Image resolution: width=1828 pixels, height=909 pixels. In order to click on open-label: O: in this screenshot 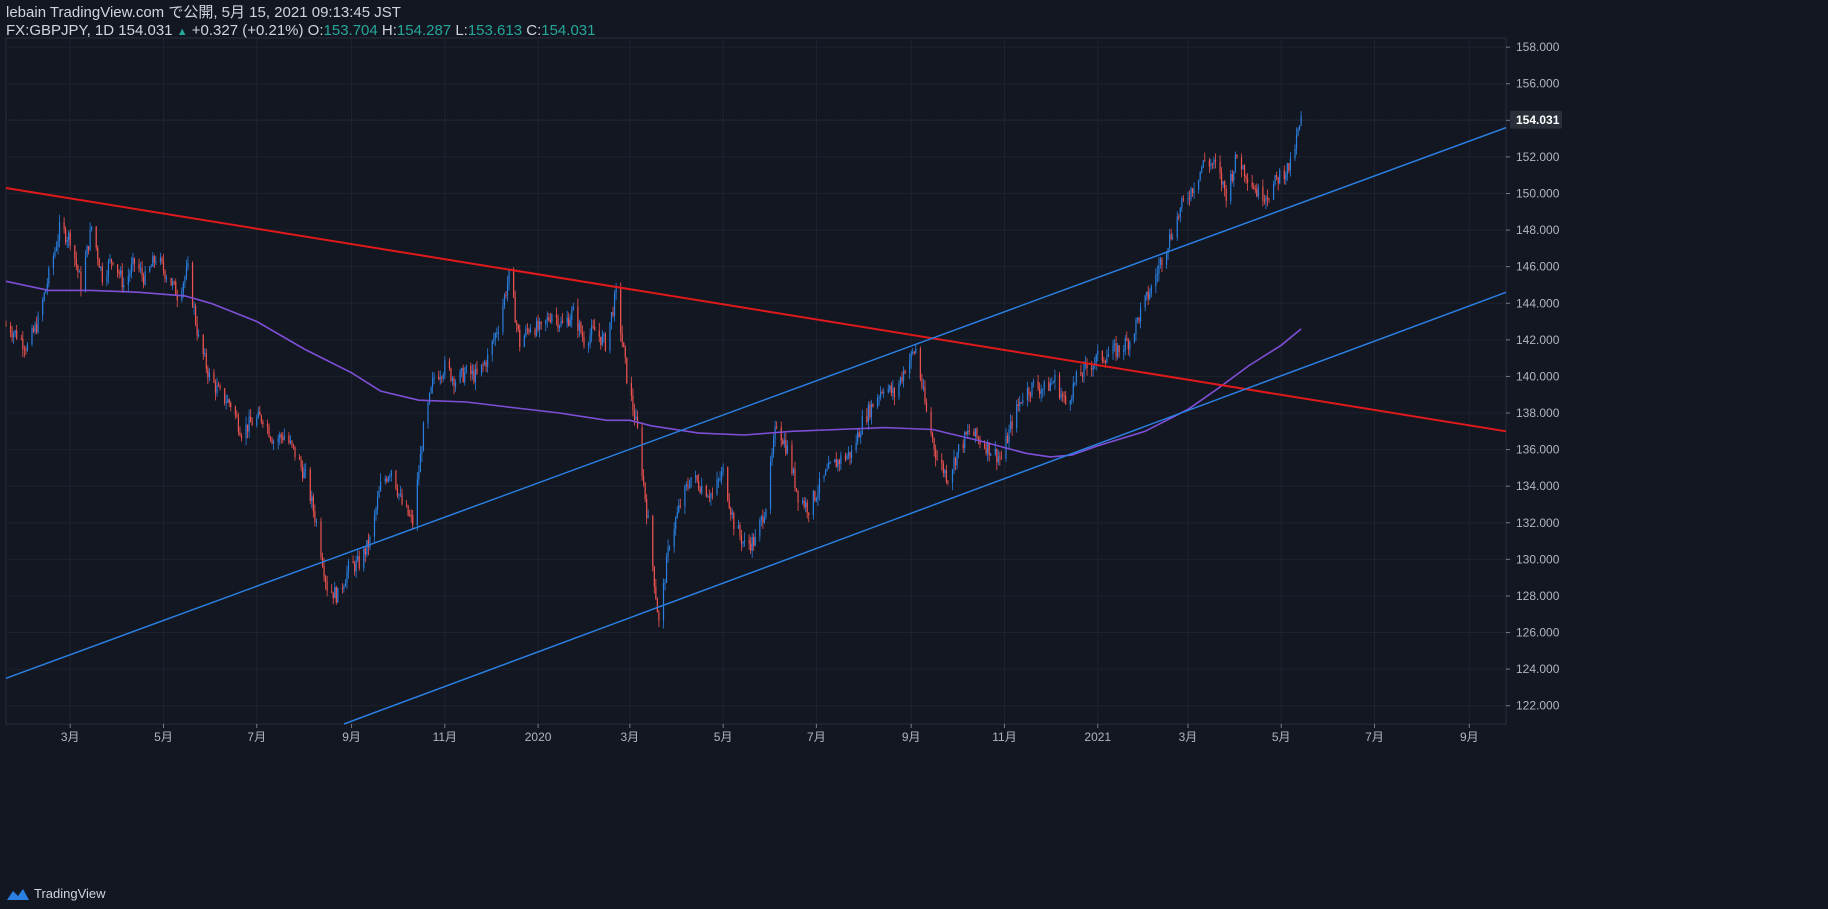, I will do `click(315, 30)`.